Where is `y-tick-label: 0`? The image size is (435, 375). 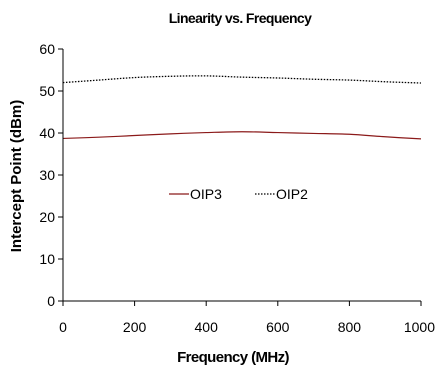
y-tick-label: 0 is located at coordinates (51, 301).